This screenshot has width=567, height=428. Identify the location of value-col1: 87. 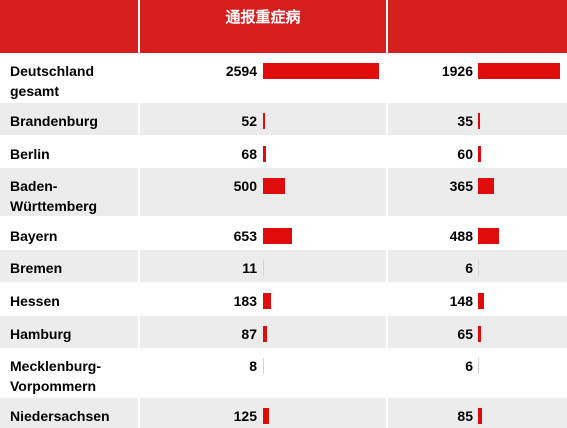
(249, 334).